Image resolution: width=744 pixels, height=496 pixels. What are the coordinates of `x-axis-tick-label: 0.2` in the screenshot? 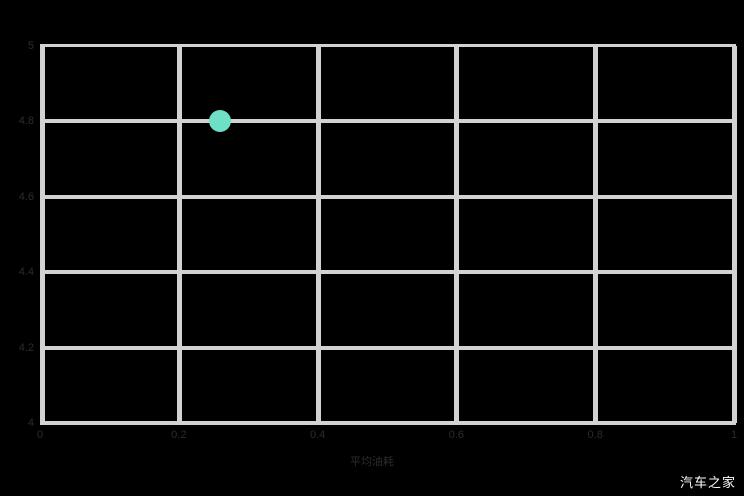 It's located at (179, 435).